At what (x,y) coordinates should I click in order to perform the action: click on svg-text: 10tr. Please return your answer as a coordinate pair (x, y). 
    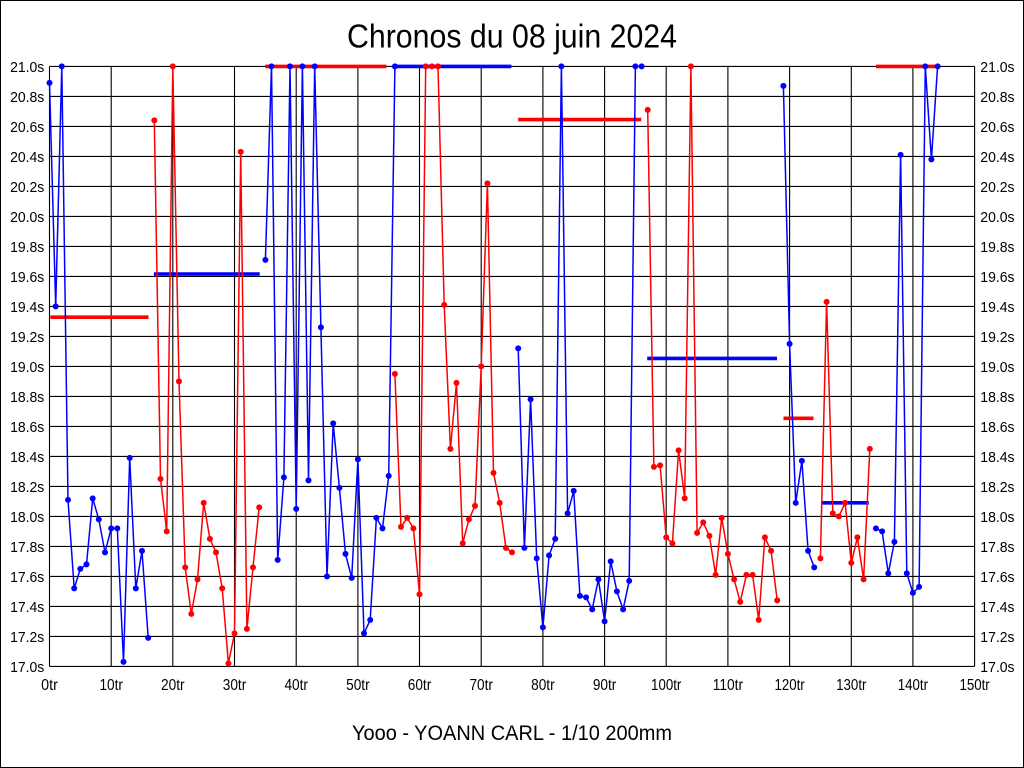
    Looking at the image, I should click on (111, 685).